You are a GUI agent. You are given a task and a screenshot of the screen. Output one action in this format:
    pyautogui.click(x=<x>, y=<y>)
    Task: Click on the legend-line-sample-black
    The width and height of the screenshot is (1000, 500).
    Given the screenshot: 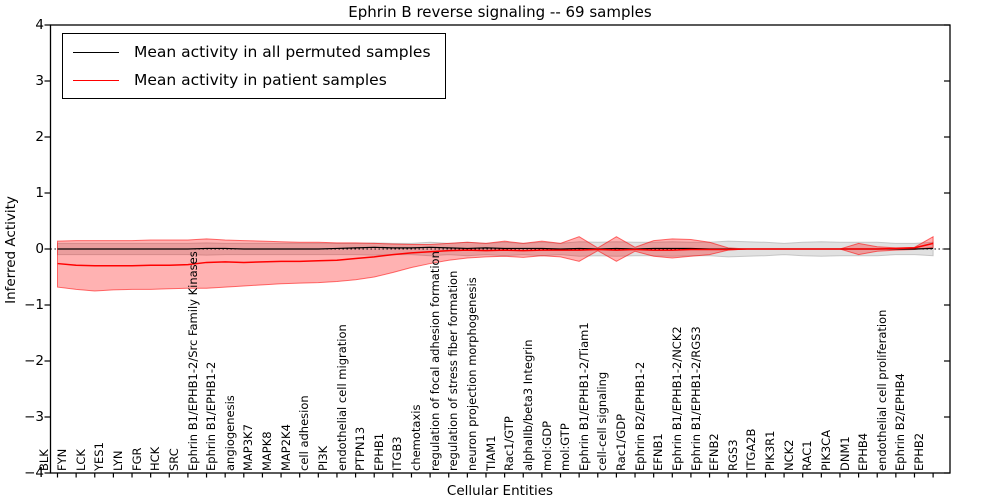 What is the action you would take?
    pyautogui.click(x=96, y=52)
    